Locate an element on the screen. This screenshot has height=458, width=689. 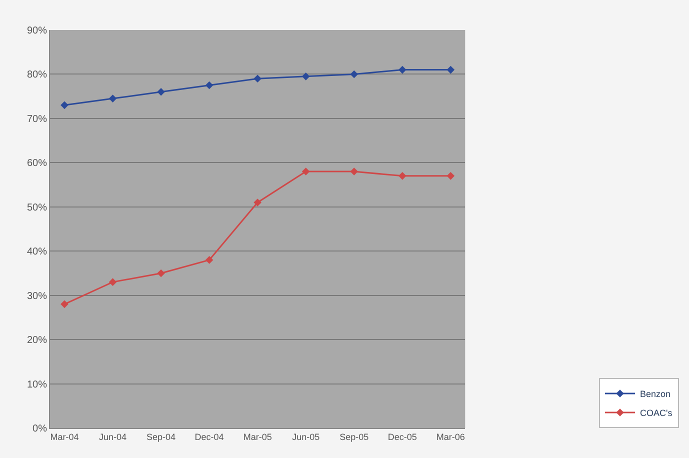
x-tick-label: Sep-04 is located at coordinates (161, 437).